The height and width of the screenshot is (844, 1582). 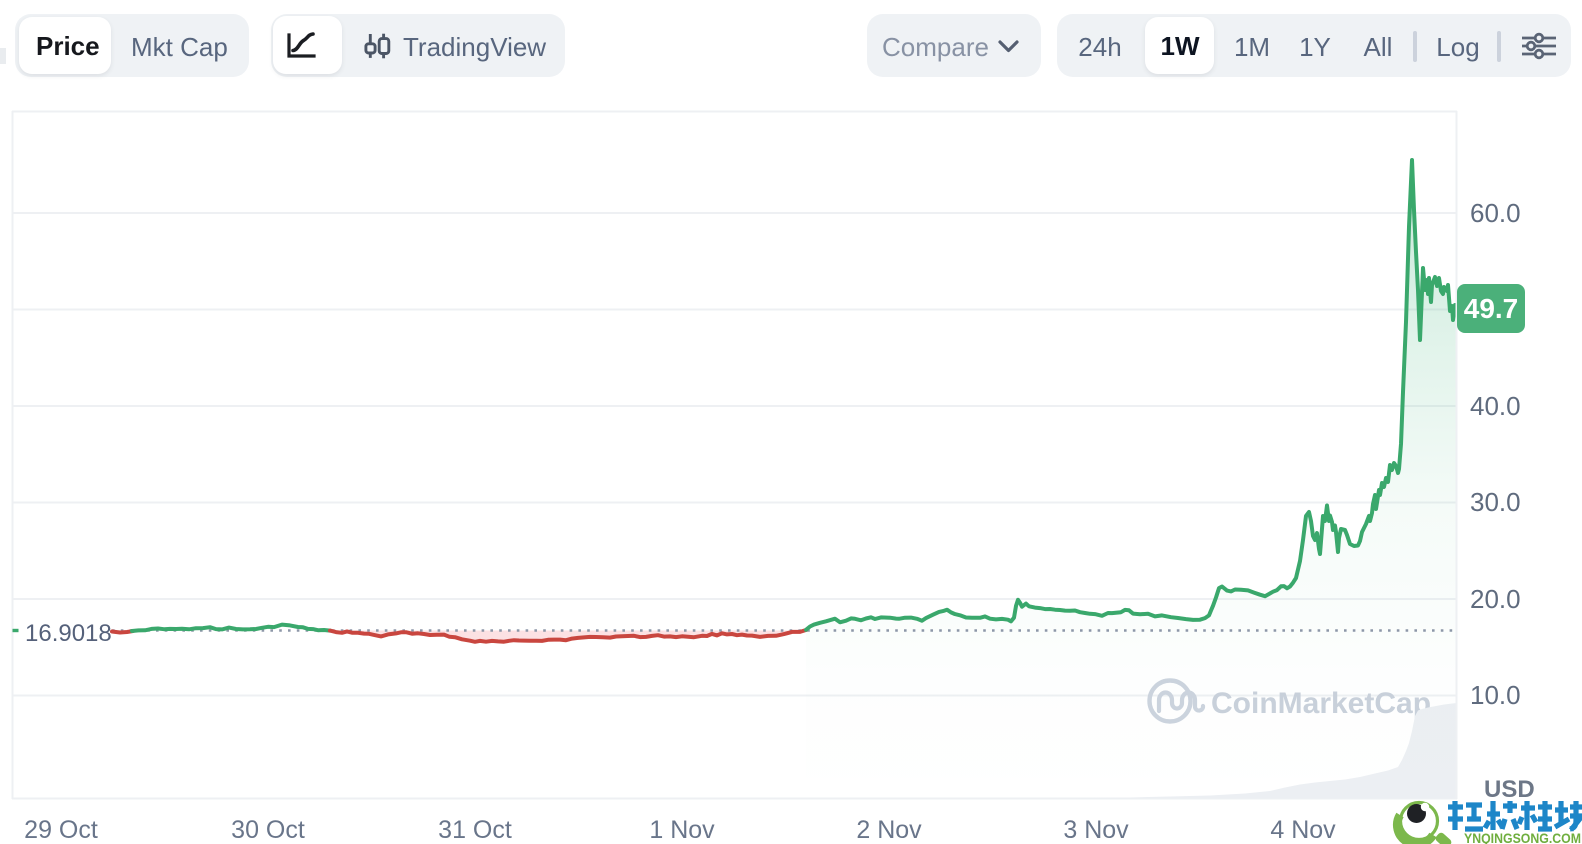 What do you see at coordinates (889, 830) in the screenshot?
I see `svg-text: 2 Nov` at bounding box center [889, 830].